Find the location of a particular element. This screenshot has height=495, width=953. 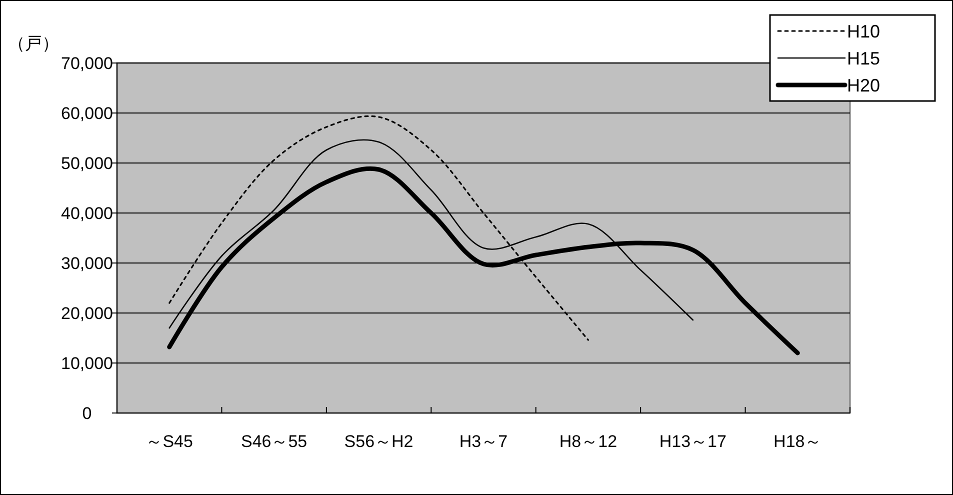

x-tick-label: S56～H2 is located at coordinates (379, 441).